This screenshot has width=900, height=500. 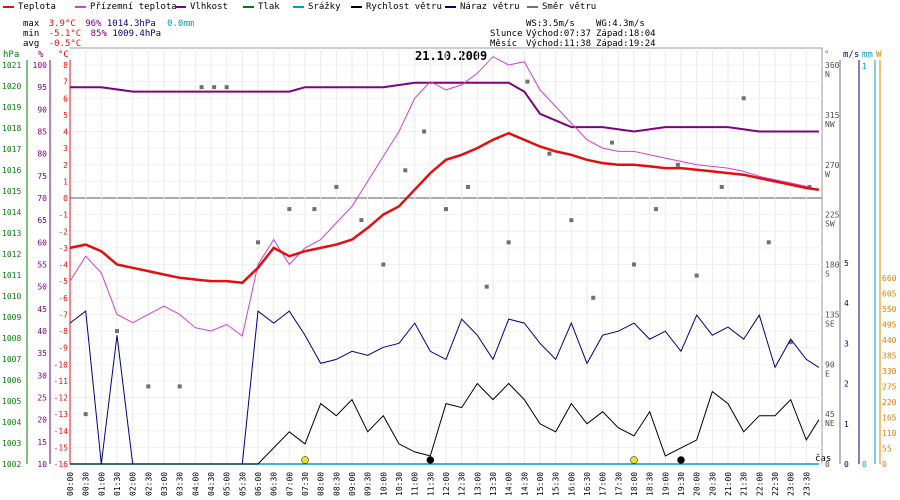 I want to click on x-tick-label: 22:00, so click(x=759, y=484).